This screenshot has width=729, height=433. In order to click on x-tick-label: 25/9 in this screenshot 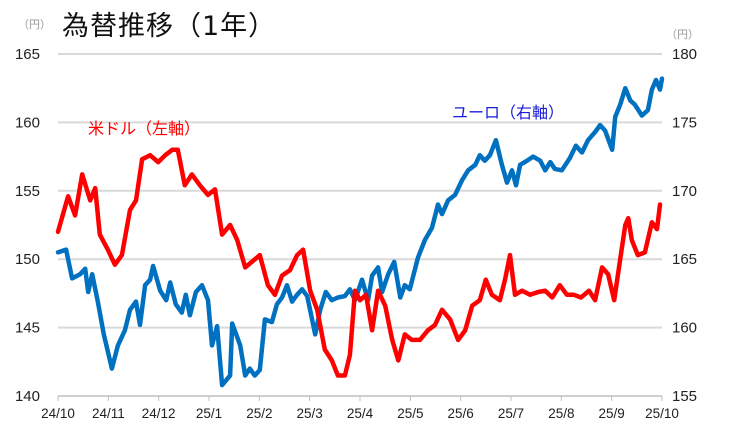, I will do `click(612, 413)`.